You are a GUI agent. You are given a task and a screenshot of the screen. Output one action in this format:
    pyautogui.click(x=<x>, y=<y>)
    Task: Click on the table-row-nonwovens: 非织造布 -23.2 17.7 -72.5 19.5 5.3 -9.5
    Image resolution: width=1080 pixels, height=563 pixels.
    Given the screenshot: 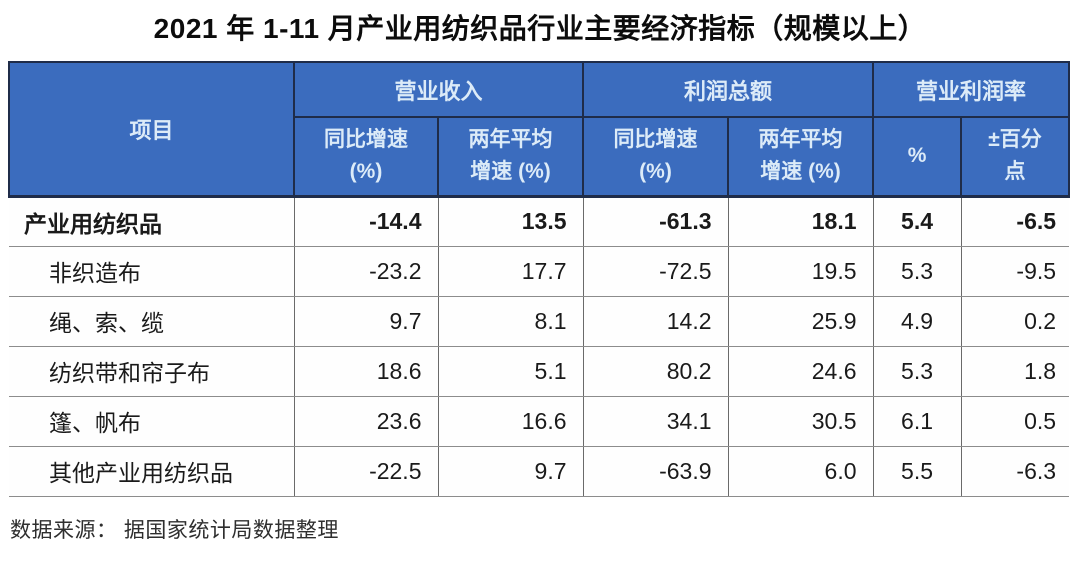 What is the action you would take?
    pyautogui.click(x=539, y=271)
    